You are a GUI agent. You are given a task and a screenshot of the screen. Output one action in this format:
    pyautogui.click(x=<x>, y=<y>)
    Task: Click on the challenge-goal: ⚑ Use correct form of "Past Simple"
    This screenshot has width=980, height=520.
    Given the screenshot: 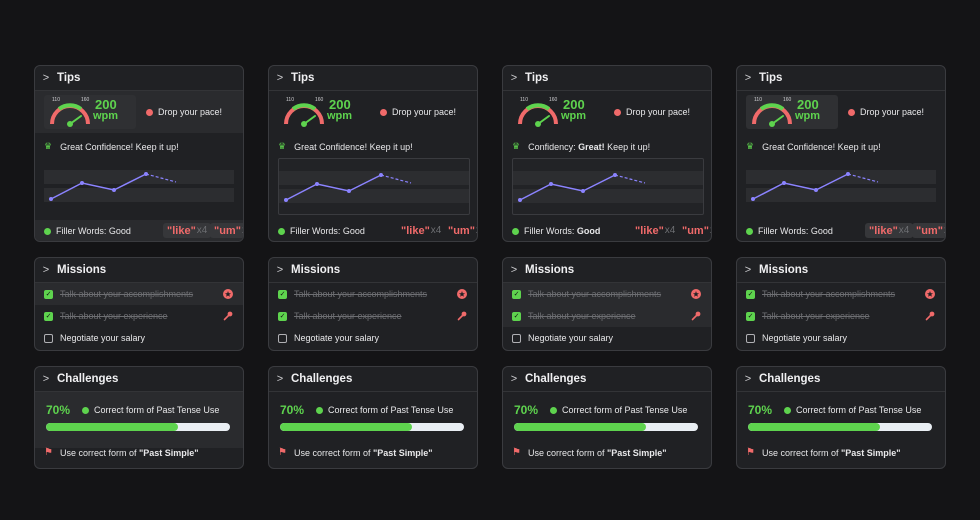 What is the action you would take?
    pyautogui.click(x=355, y=452)
    